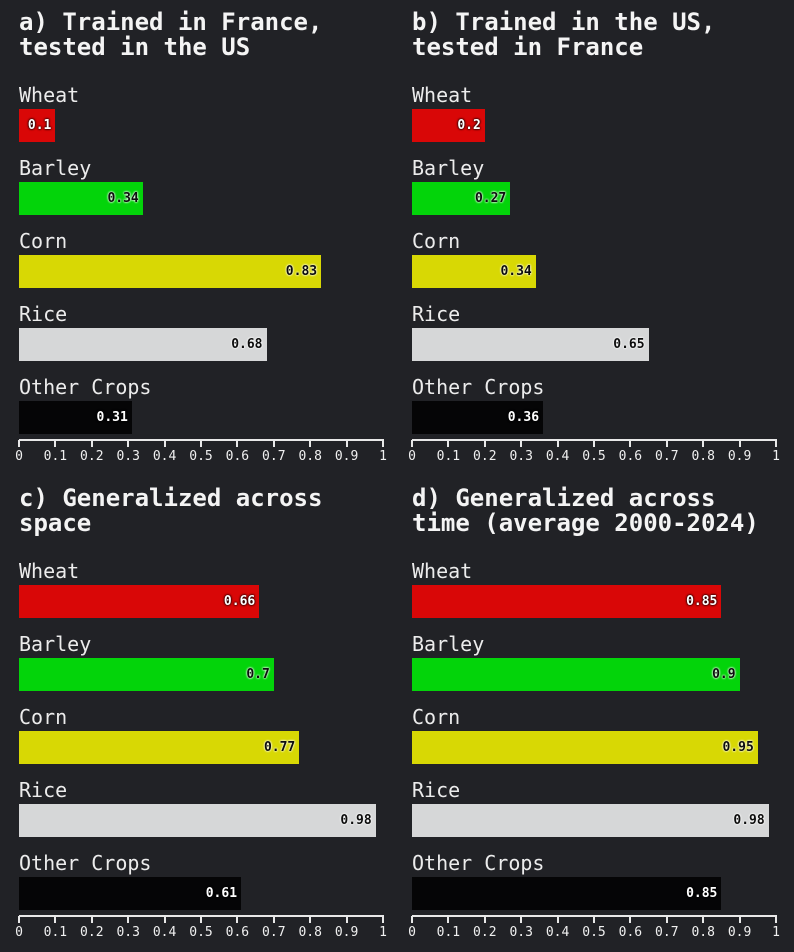 This screenshot has height=952, width=794. What do you see at coordinates (629, 344) in the screenshot?
I see `data-label: 0.65` at bounding box center [629, 344].